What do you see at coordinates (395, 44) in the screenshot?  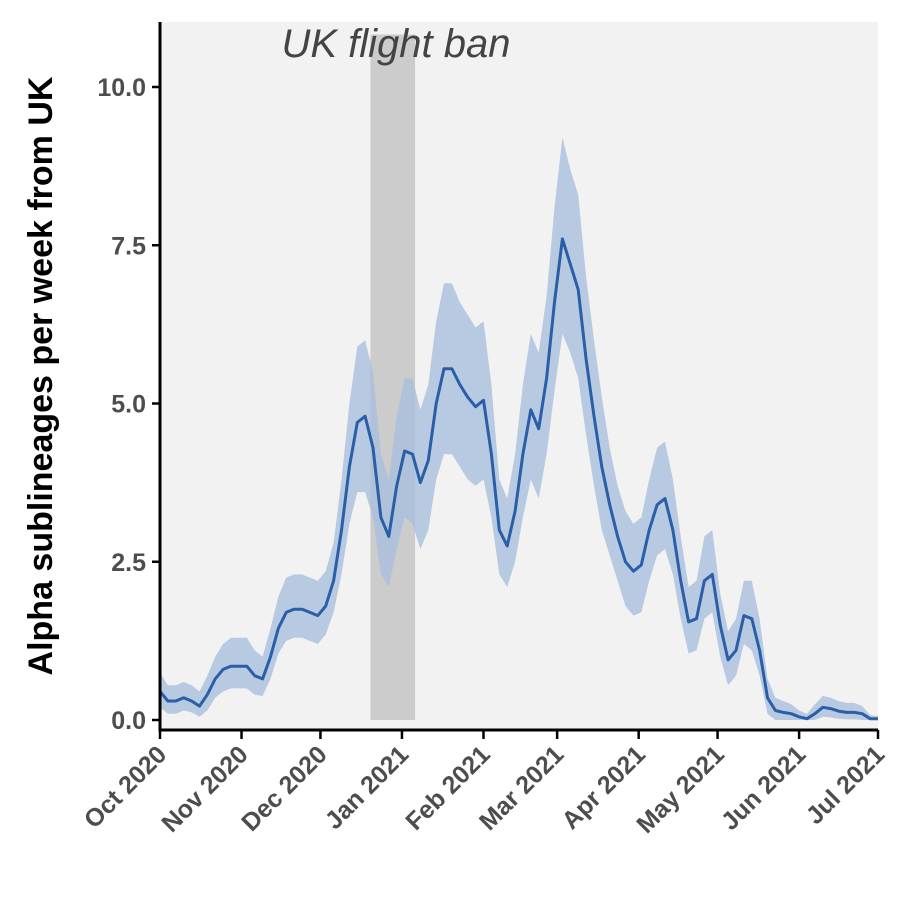 I see `flight-ban-annotation: UK flight ban` at bounding box center [395, 44].